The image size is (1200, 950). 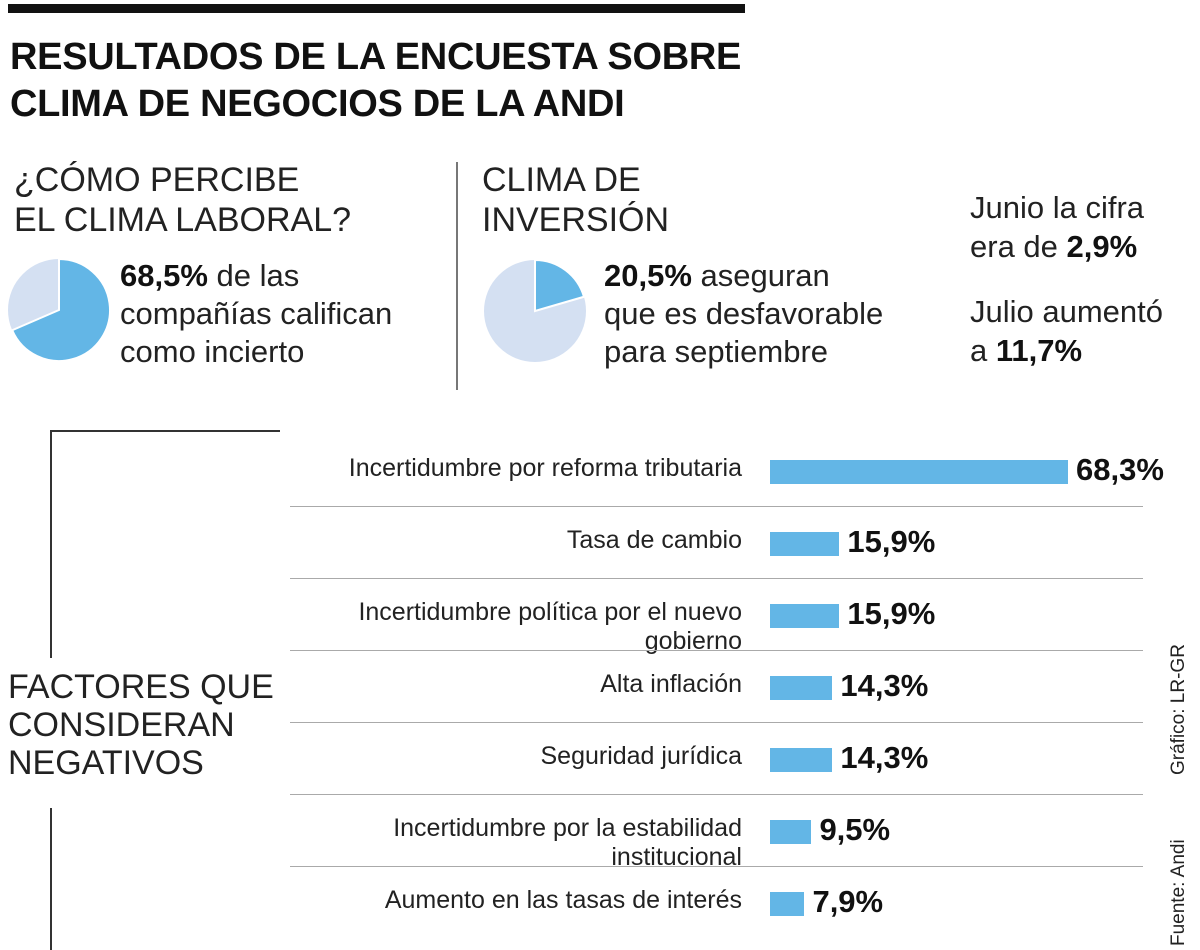 I want to click on julio-note-line-1: Julio aumentó, so click(x=1067, y=311).